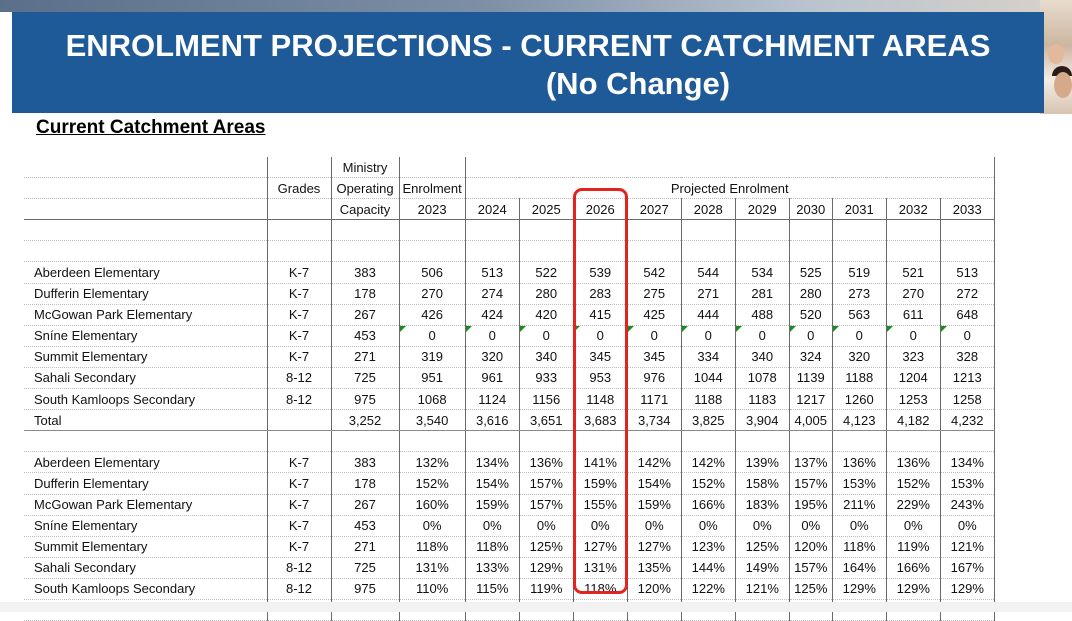 This screenshot has height=621, width=1072. I want to click on photo-person-face, so click(1063, 85).